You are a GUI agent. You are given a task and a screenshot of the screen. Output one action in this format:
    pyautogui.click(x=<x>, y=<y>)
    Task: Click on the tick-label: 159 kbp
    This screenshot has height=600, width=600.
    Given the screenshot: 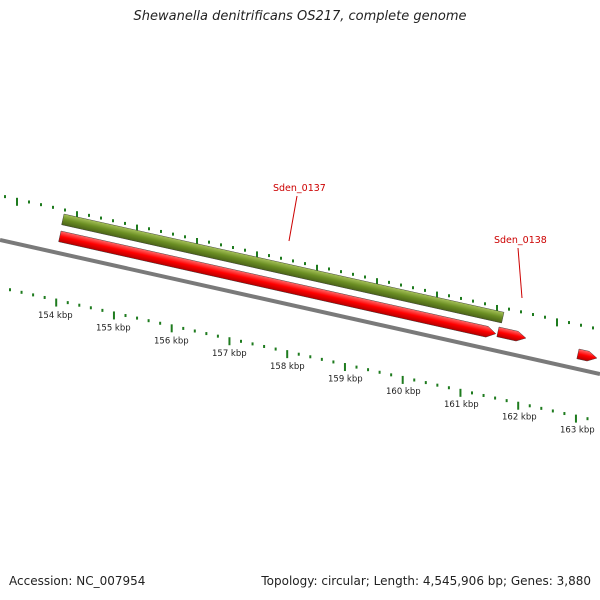 What is the action you would take?
    pyautogui.click(x=345, y=380)
    